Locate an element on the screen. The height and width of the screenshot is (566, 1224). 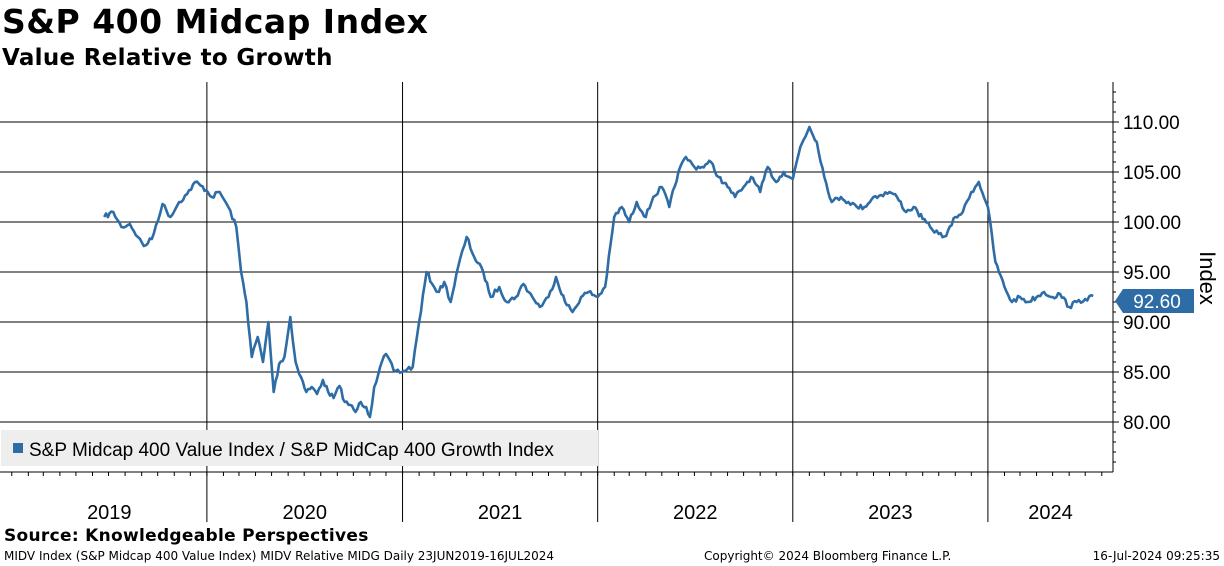
footer-copyright: Copyright© 2024 Bloomberg Finance L.P. is located at coordinates (828, 556).